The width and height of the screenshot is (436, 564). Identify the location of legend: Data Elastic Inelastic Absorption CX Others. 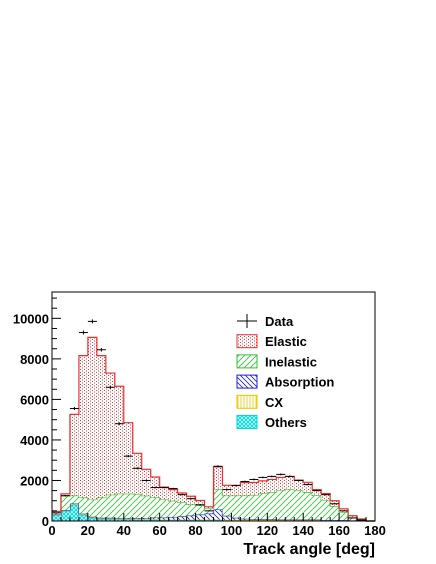
(285, 372).